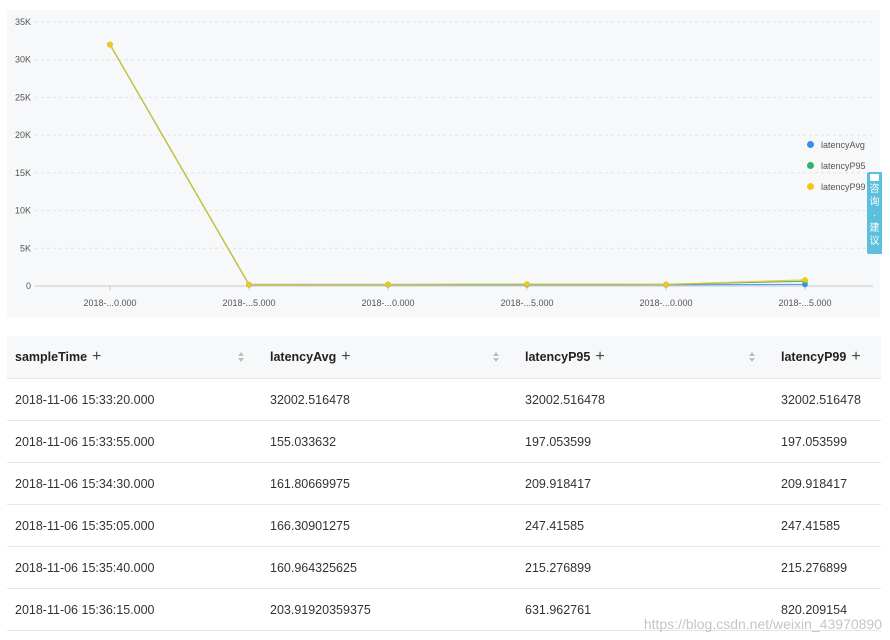 Image resolution: width=890 pixels, height=640 pixels. I want to click on table-cell: 2018-11-06 15:33:20.000, so click(134, 399).